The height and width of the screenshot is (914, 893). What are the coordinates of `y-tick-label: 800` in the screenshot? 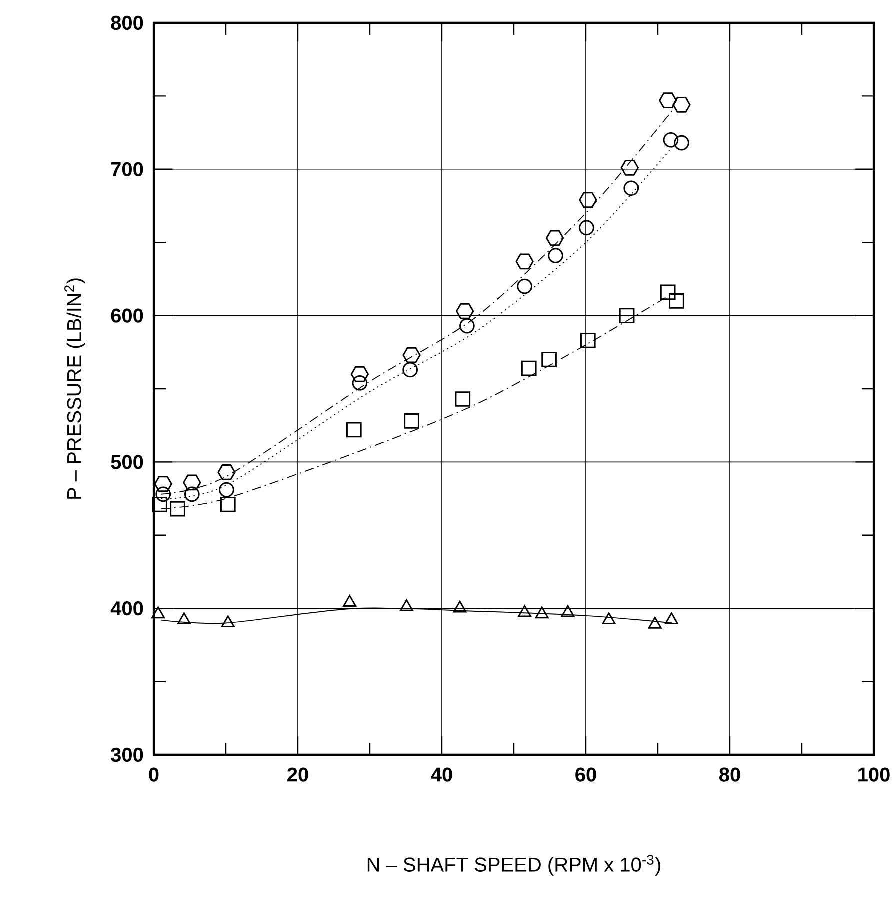 It's located at (127, 23).